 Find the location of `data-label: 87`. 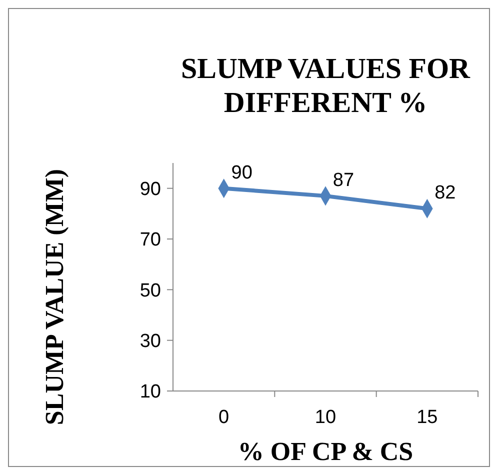

data-label: 87 is located at coordinates (343, 180).